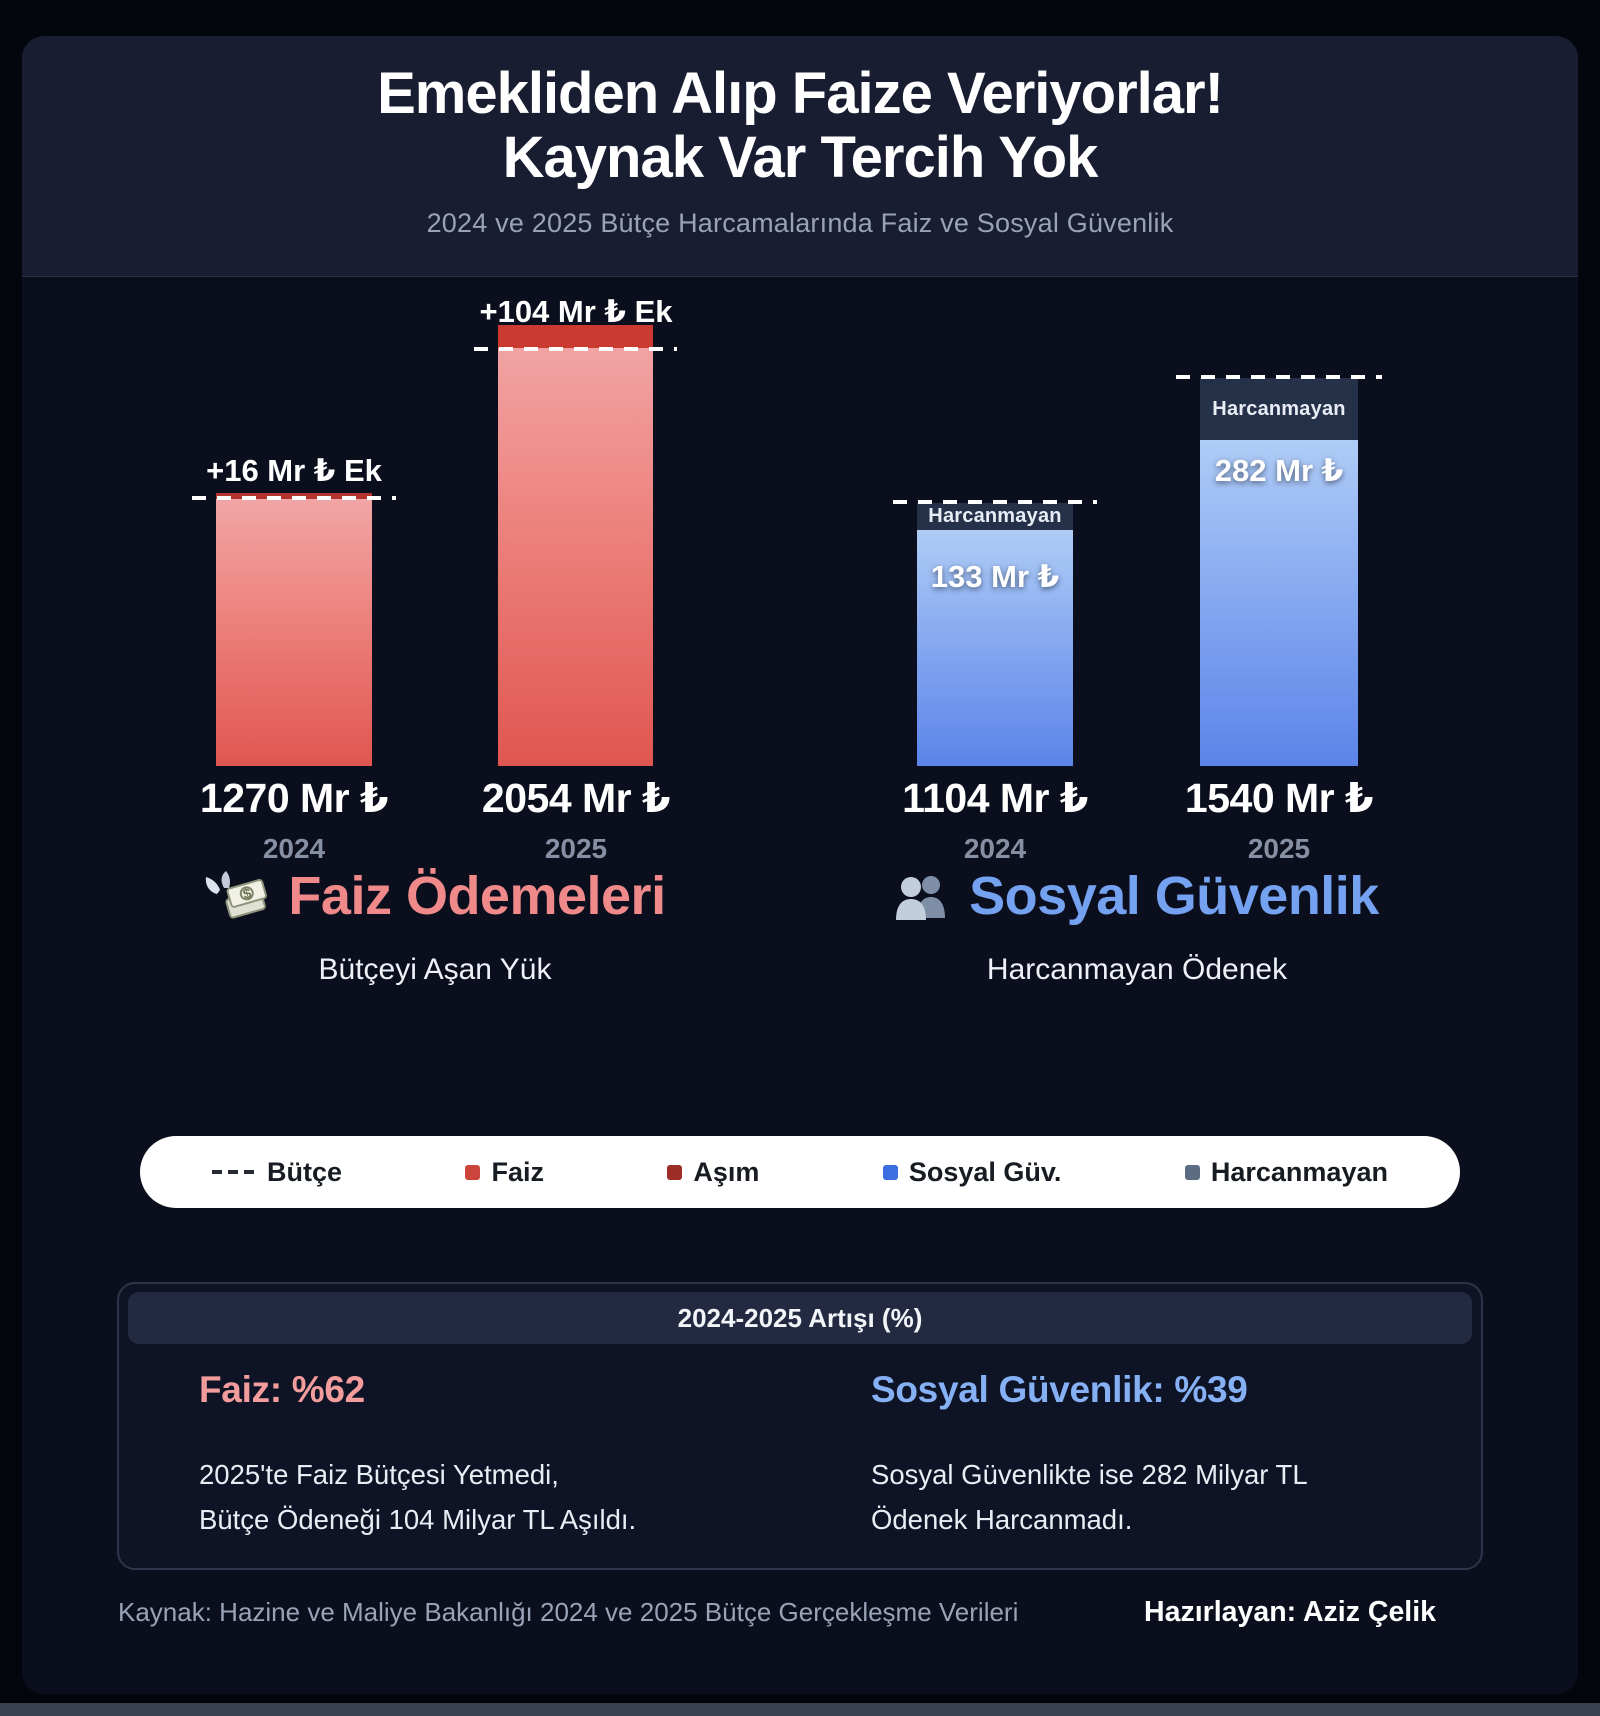 This screenshot has width=1600, height=1716. What do you see at coordinates (995, 576) in the screenshot?
I see `unspent-value-2024: 133 Mr ₺` at bounding box center [995, 576].